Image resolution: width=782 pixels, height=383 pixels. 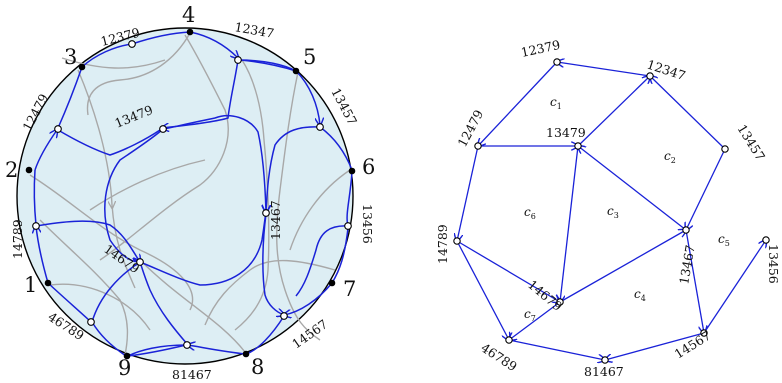 I want to click on boundary-number-4: 4, so click(x=188, y=15).